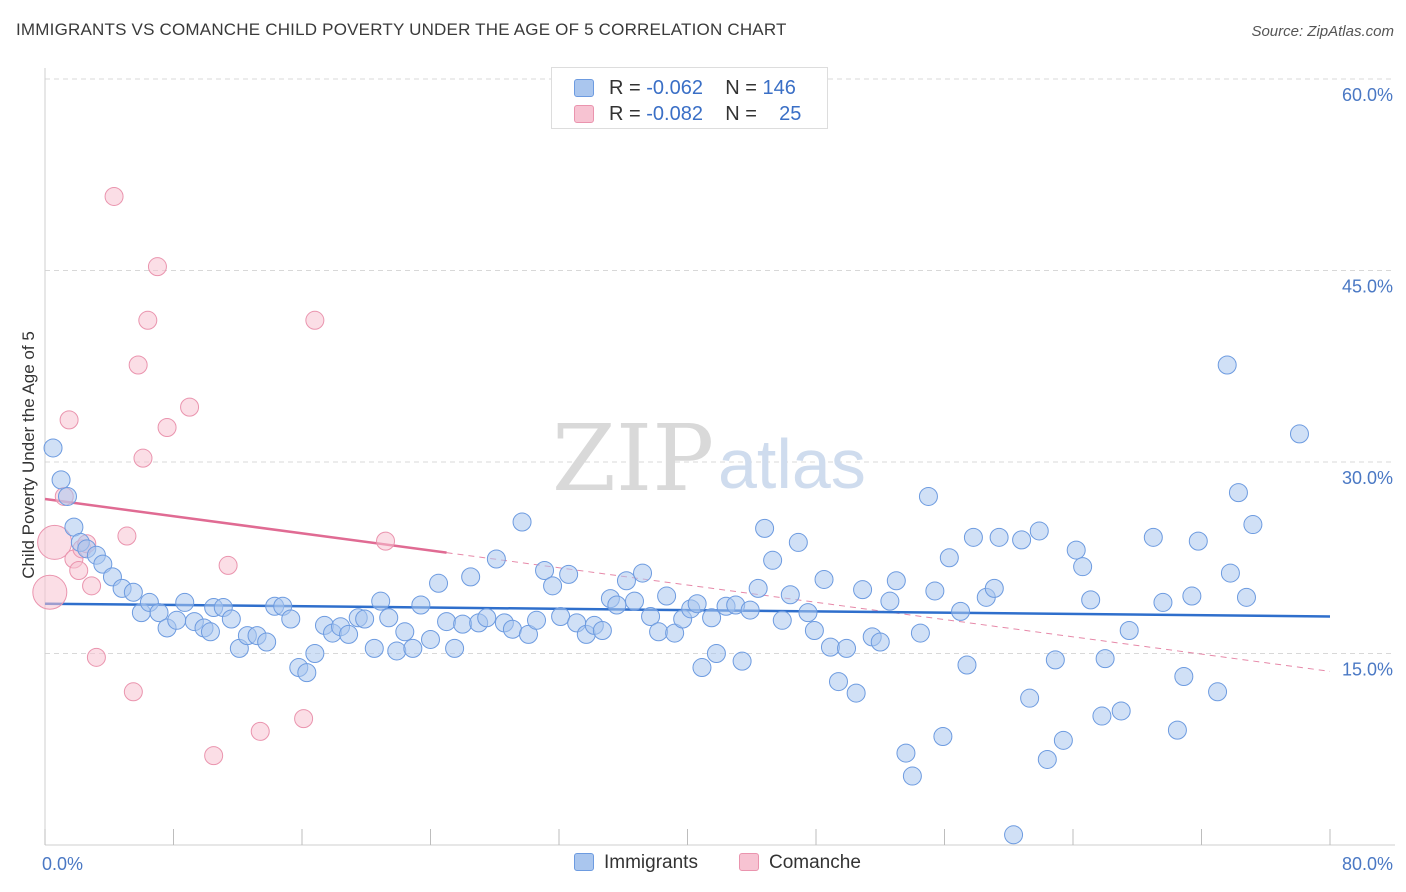 The height and width of the screenshot is (892, 1406). I want to click on source-label: Source: ZipAtlas.com, so click(1322, 31).